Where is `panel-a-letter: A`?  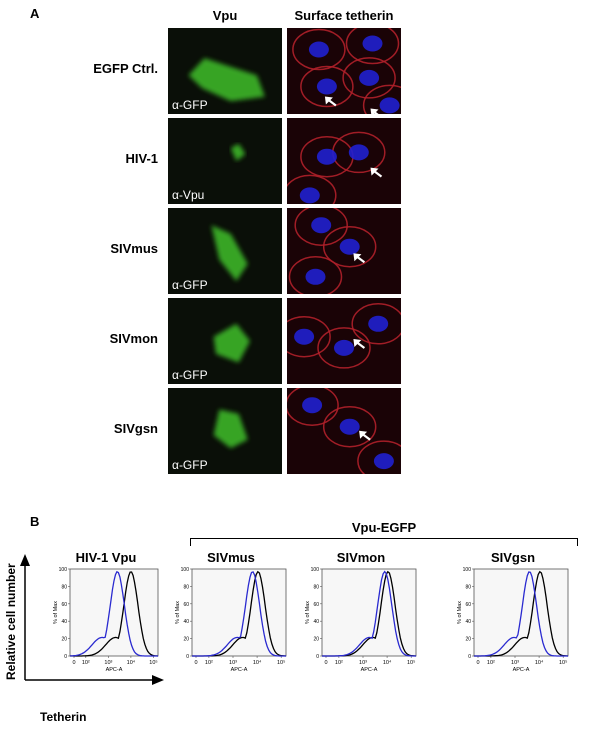 panel-a-letter: A is located at coordinates (35, 13).